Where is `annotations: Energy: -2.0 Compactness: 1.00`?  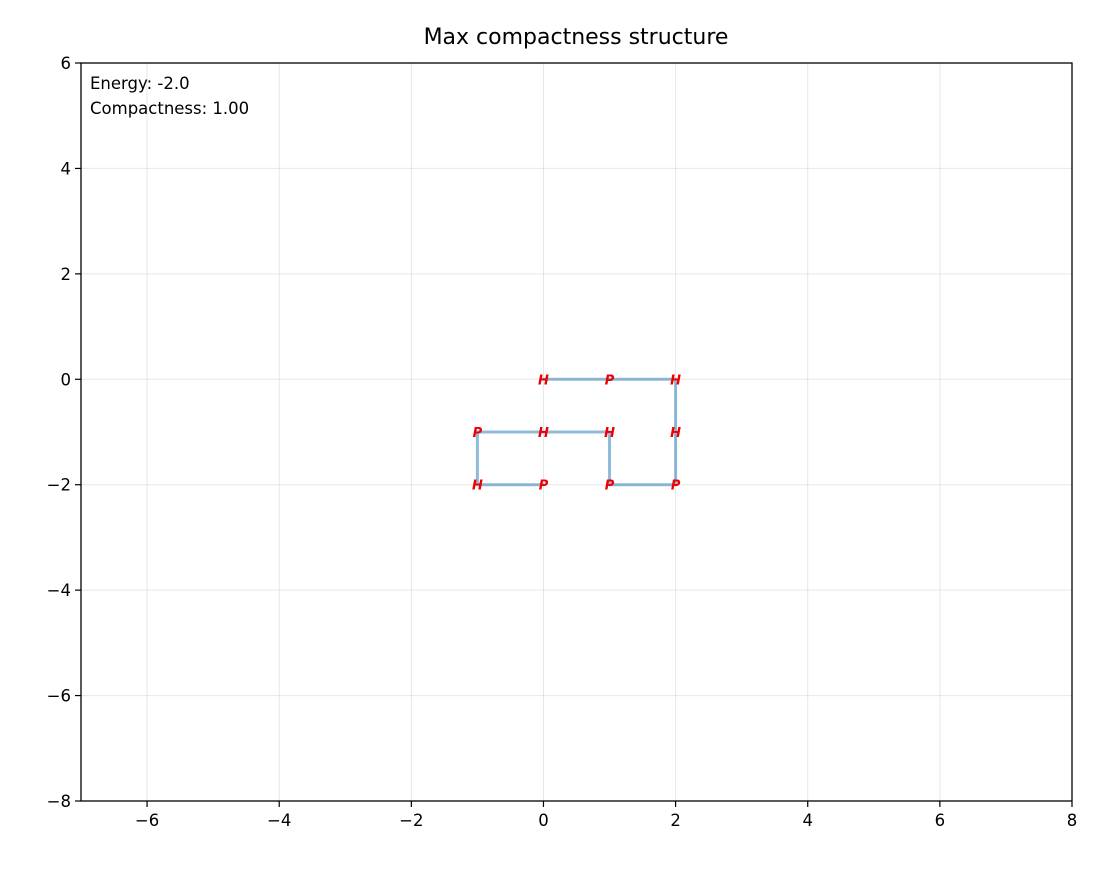 annotations: Energy: -2.0 Compactness: 1.00 is located at coordinates (169, 96).